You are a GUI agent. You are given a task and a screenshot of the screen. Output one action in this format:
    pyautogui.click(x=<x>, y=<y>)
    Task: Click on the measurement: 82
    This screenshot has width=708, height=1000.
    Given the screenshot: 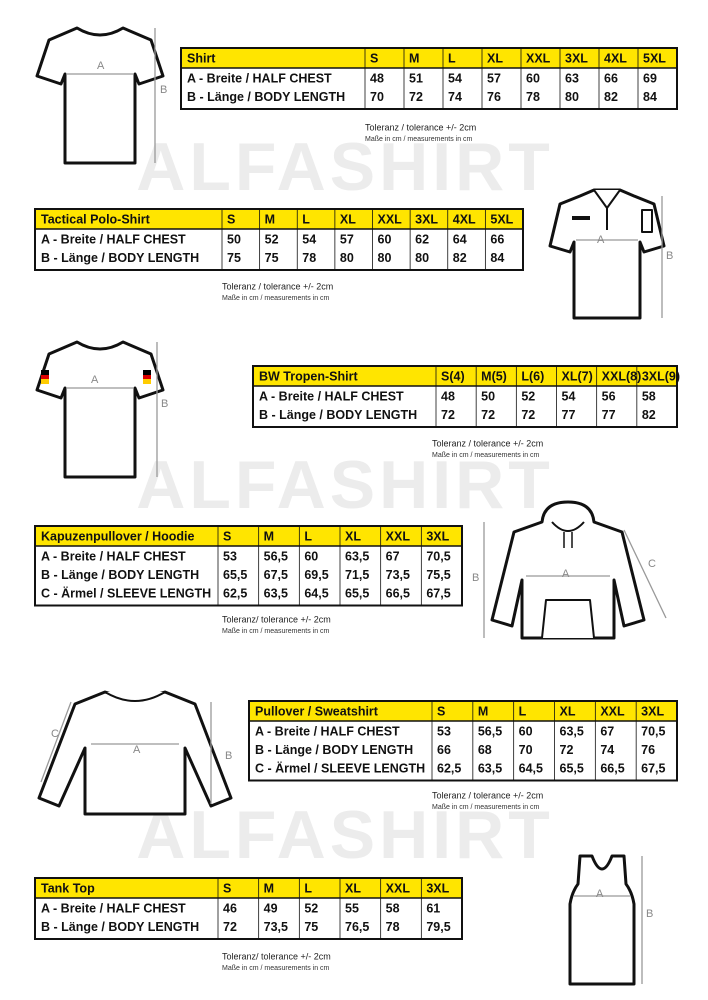 What is the action you would take?
    pyautogui.click(x=649, y=415)
    